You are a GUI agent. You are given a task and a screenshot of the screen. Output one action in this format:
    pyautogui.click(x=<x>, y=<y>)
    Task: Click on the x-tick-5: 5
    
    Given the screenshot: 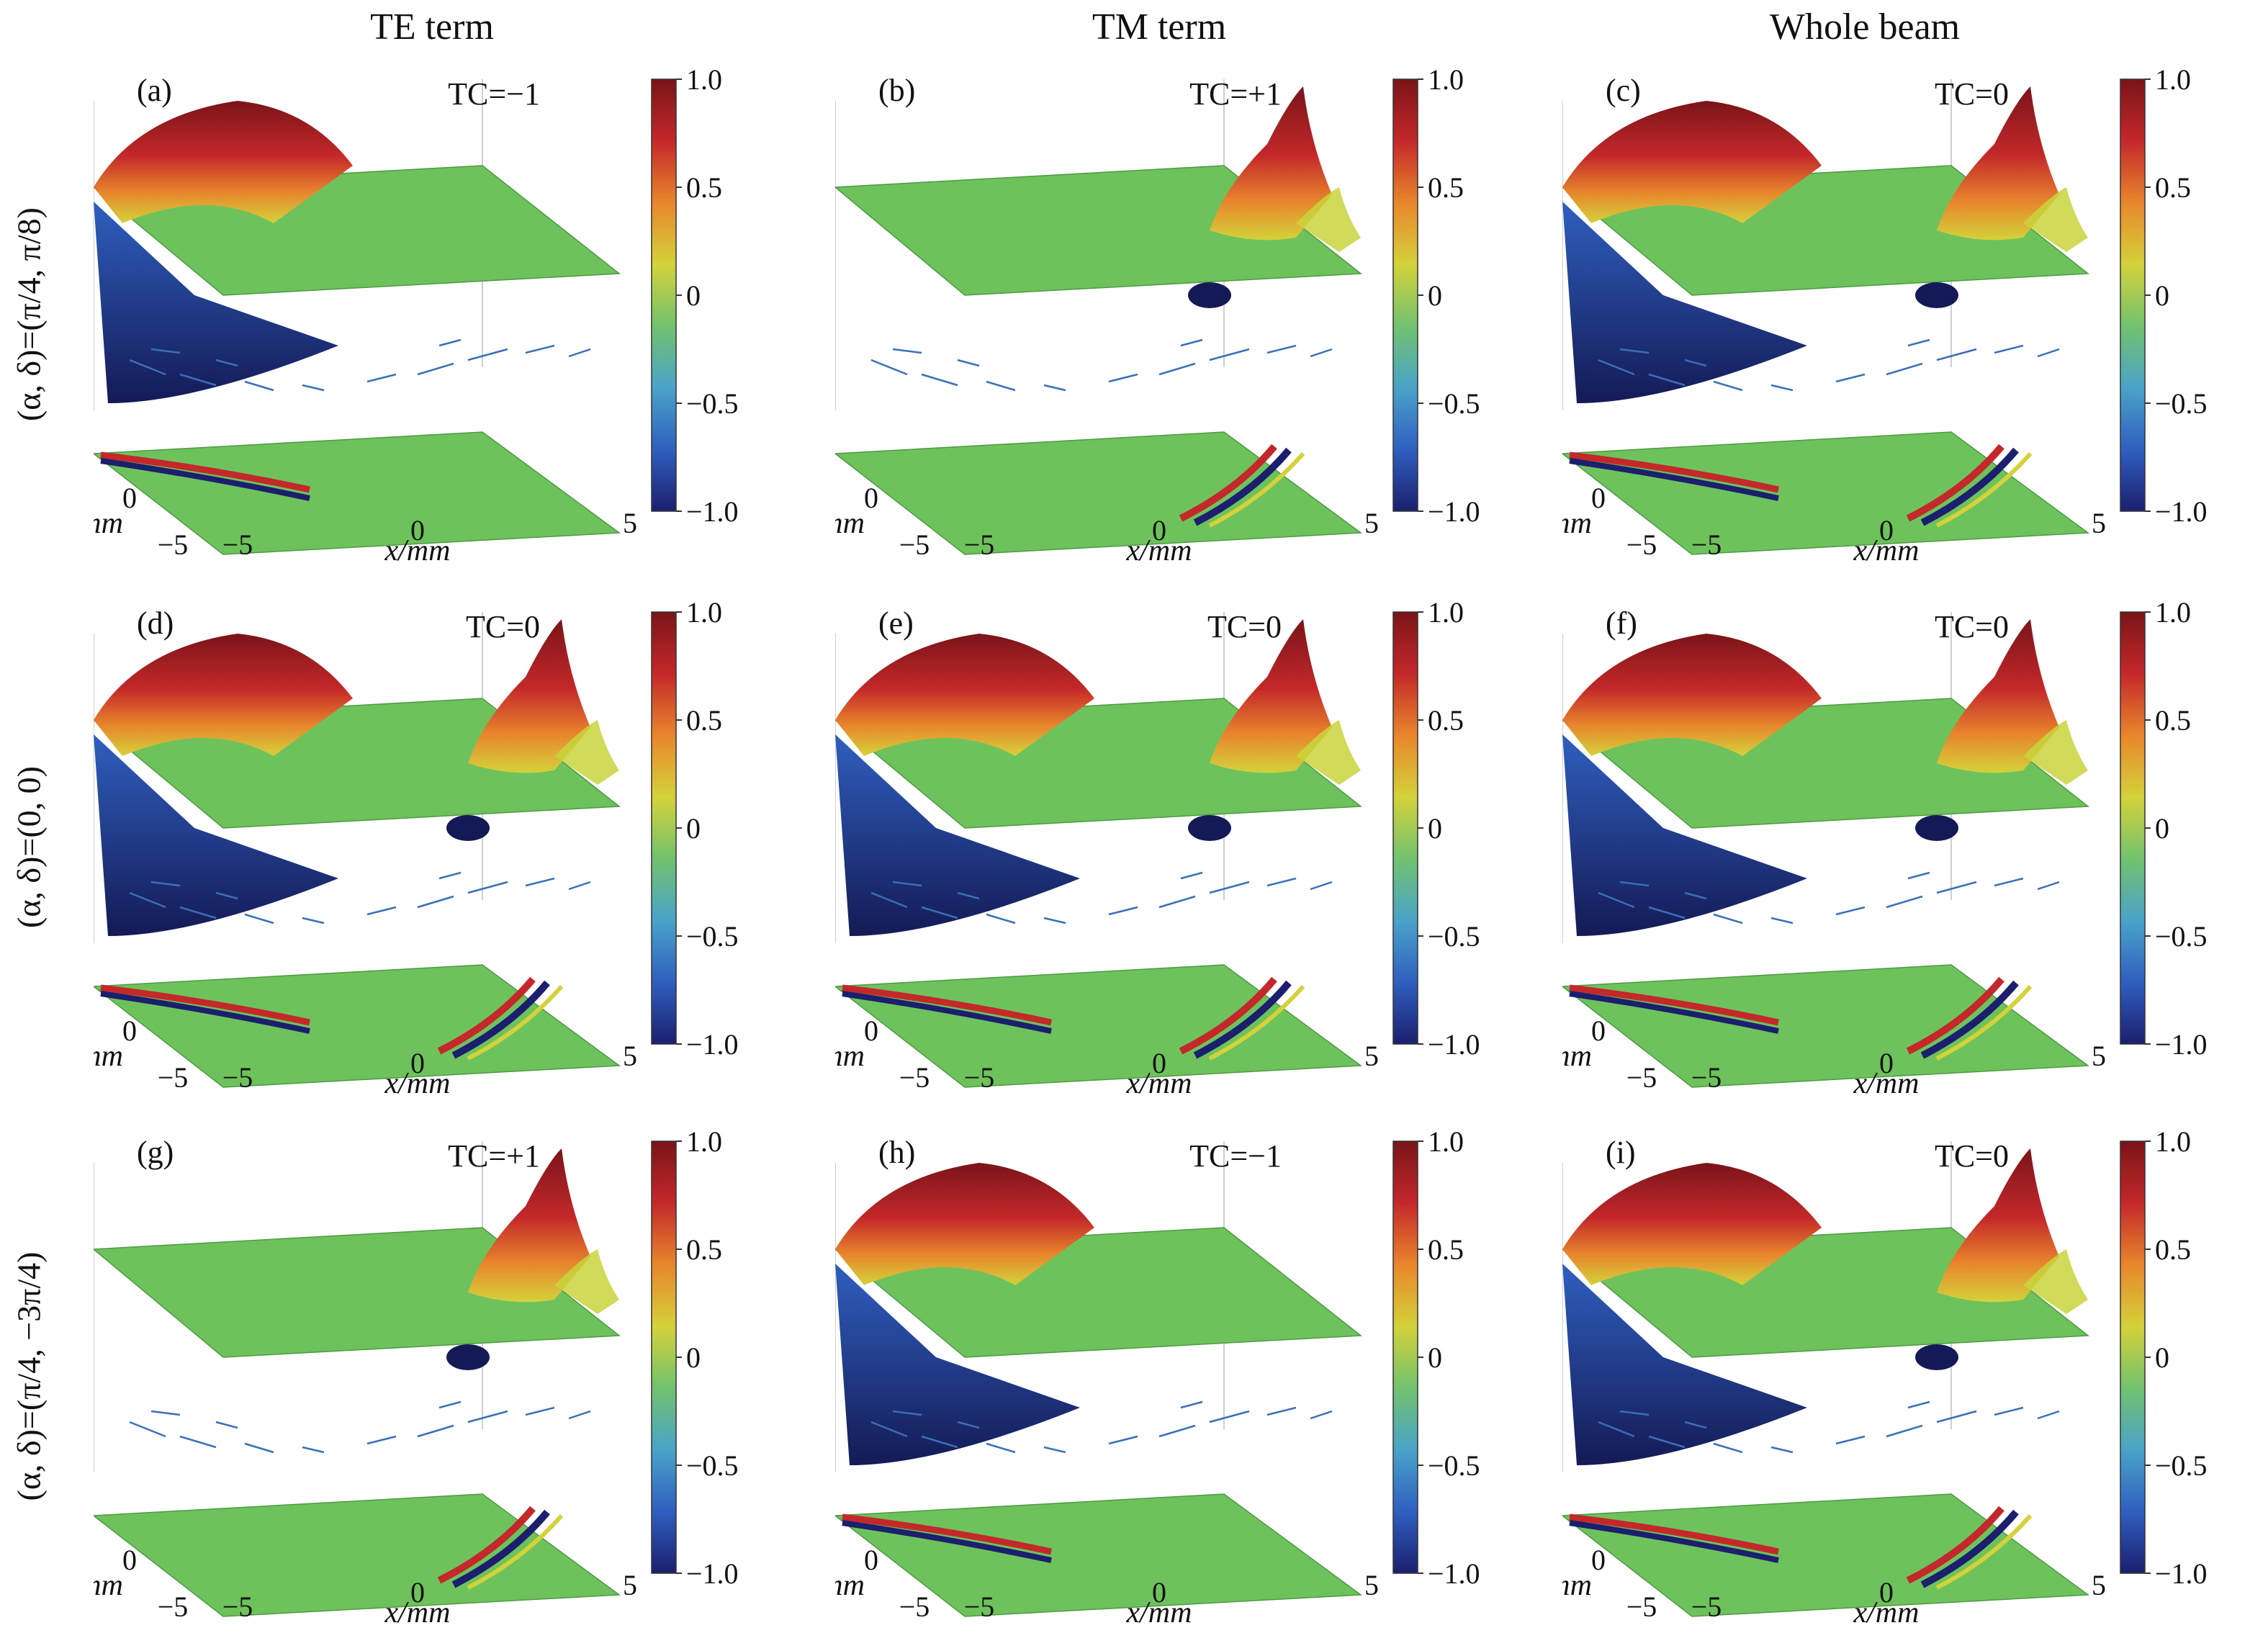 What is the action you would take?
    pyautogui.click(x=1371, y=1585)
    